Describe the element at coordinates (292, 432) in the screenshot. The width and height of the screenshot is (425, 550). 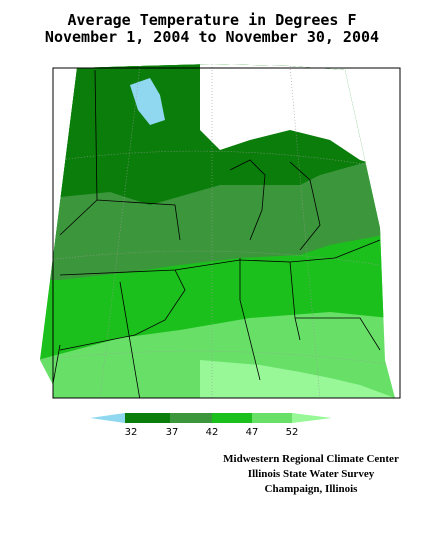
I see `legend-label: 52` at that location.